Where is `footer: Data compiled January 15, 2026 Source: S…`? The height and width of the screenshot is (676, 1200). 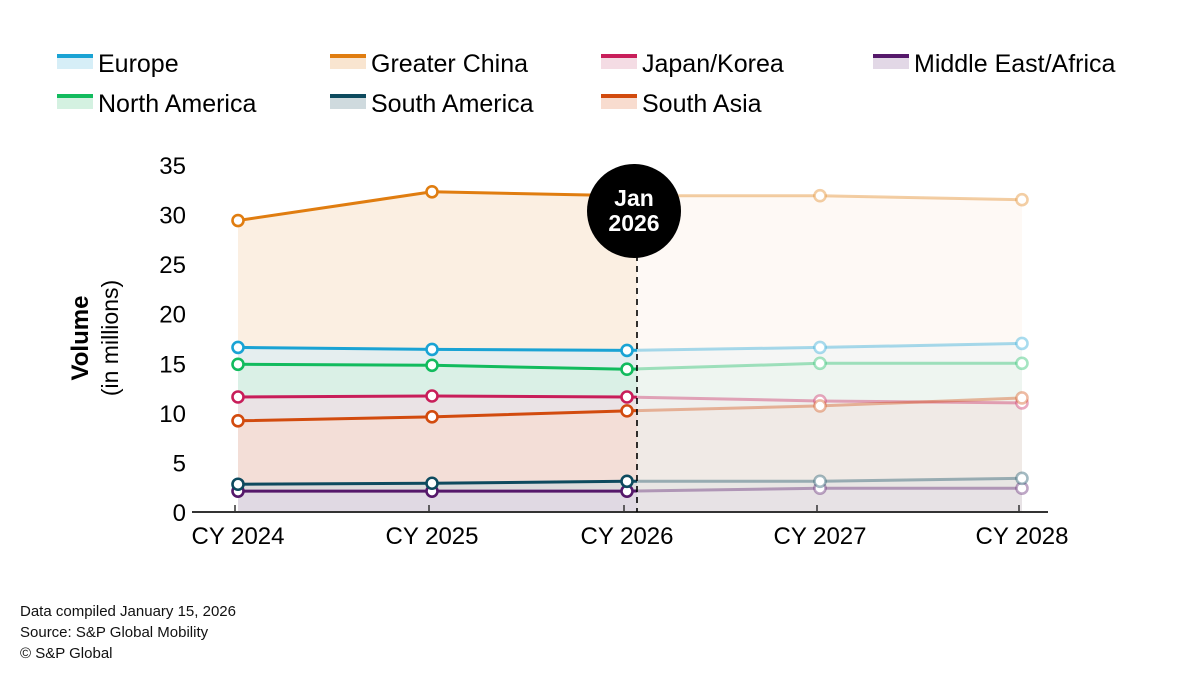 footer: Data compiled January 15, 2026 Source: S… is located at coordinates (128, 632).